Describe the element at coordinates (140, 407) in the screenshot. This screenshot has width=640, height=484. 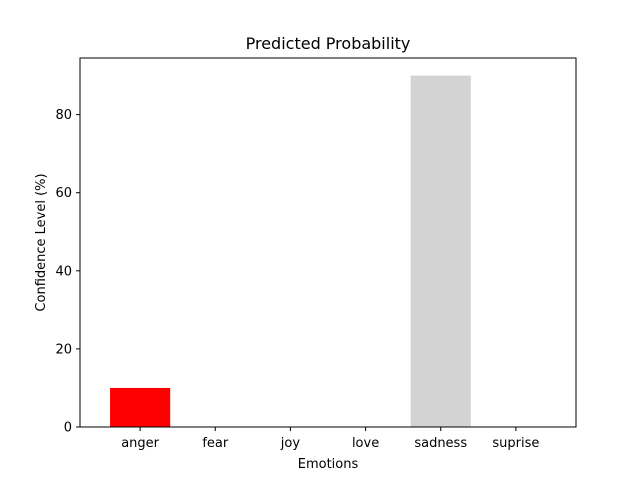
I see `bar-anger` at that location.